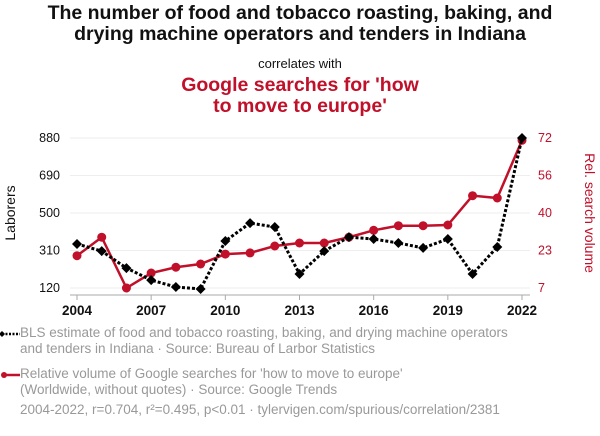  Describe the element at coordinates (10, 334) in the screenshot. I see `legend-marker-laborers` at that location.